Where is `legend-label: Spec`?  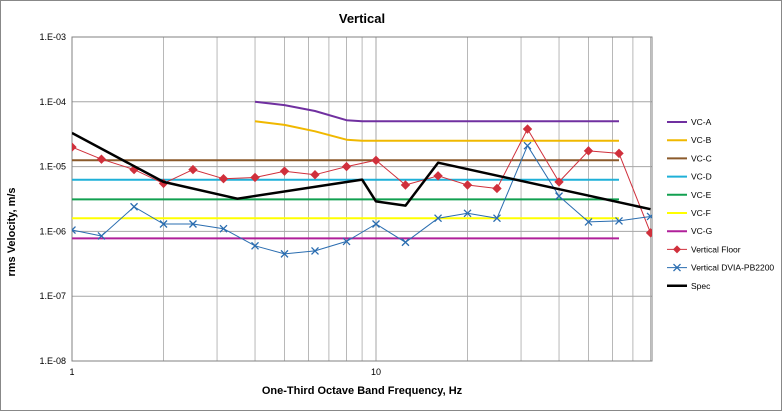 legend-label: Spec is located at coordinates (701, 286).